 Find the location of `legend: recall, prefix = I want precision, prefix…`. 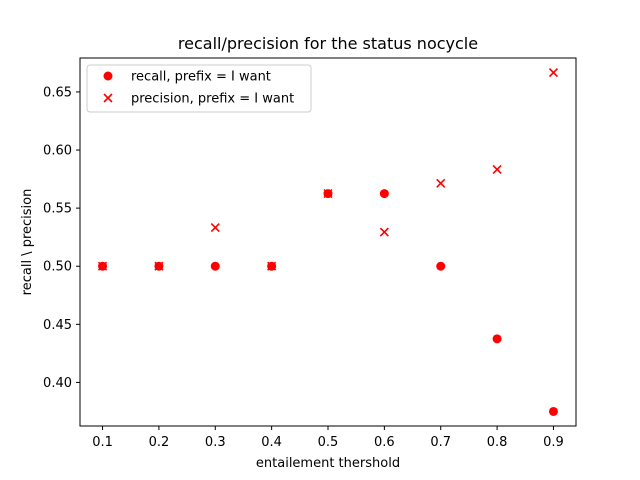

legend: recall, prefix = I want precision, prefix… is located at coordinates (199, 88).